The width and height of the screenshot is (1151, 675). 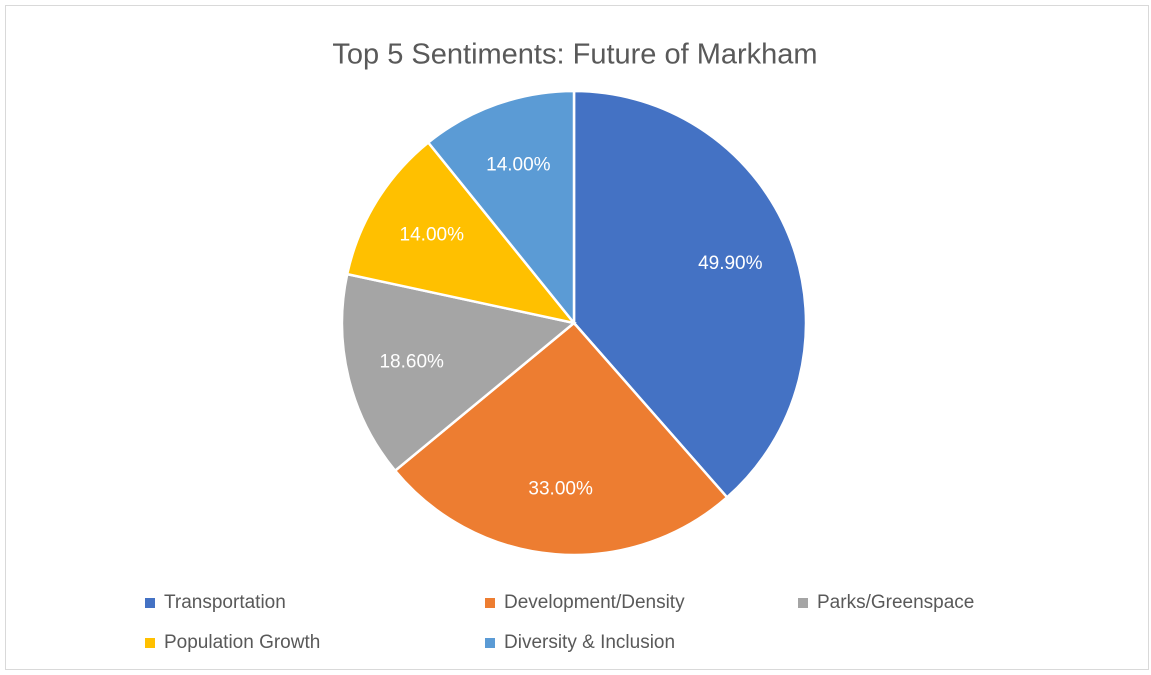 I want to click on legend-label: Parks/Greenspace, so click(x=895, y=602).